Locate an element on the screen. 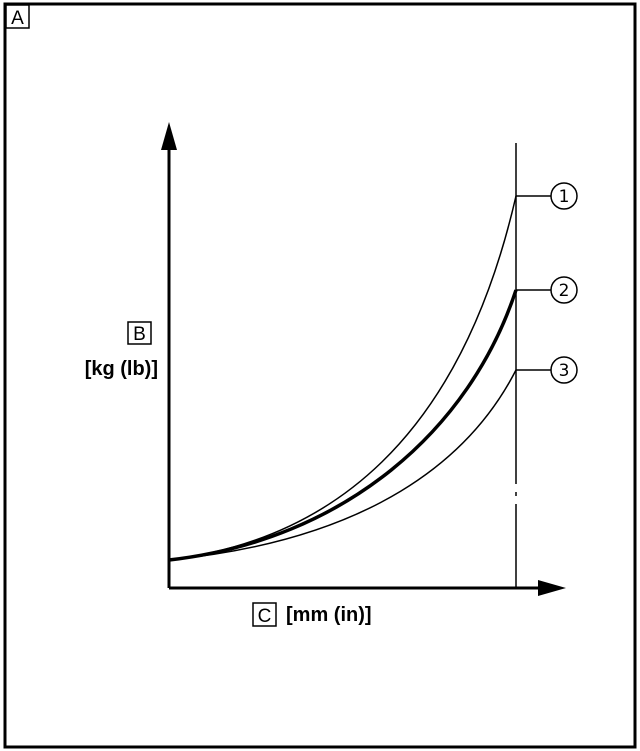 This screenshot has width=640, height=751. callout-3: 3 is located at coordinates (564, 370).